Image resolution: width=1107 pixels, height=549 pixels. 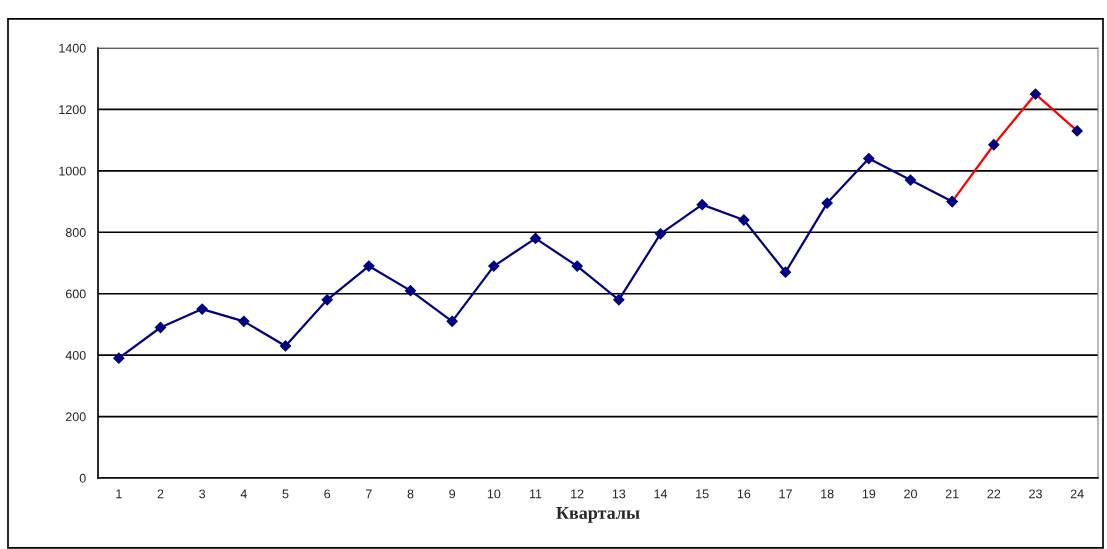 I want to click on x-tick-label: 14, so click(x=661, y=494).